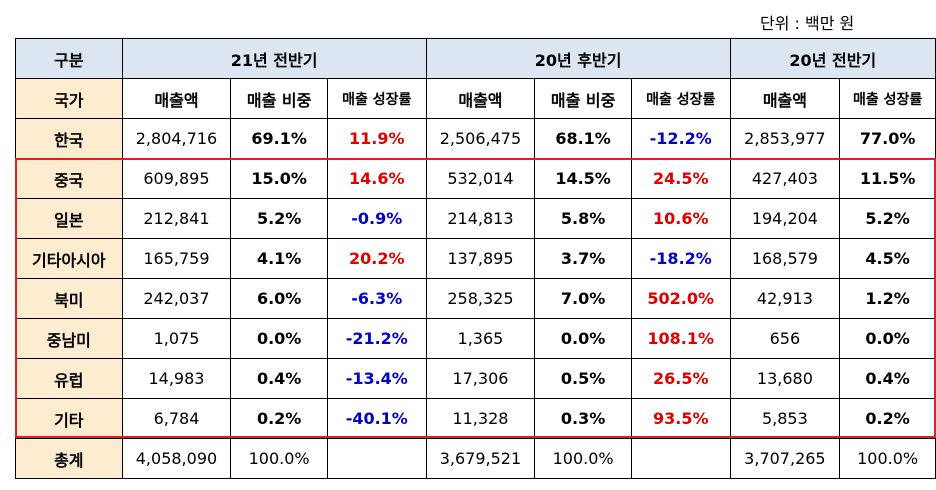 This screenshot has height=490, width=936. Describe the element at coordinates (785, 218) in the screenshot. I see `sales-cell: 194,204` at that location.